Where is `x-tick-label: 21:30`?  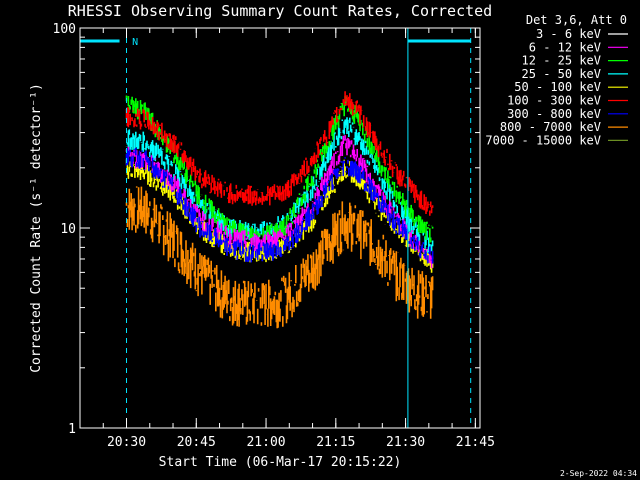 x-tick-label: 21:30 is located at coordinates (405, 442).